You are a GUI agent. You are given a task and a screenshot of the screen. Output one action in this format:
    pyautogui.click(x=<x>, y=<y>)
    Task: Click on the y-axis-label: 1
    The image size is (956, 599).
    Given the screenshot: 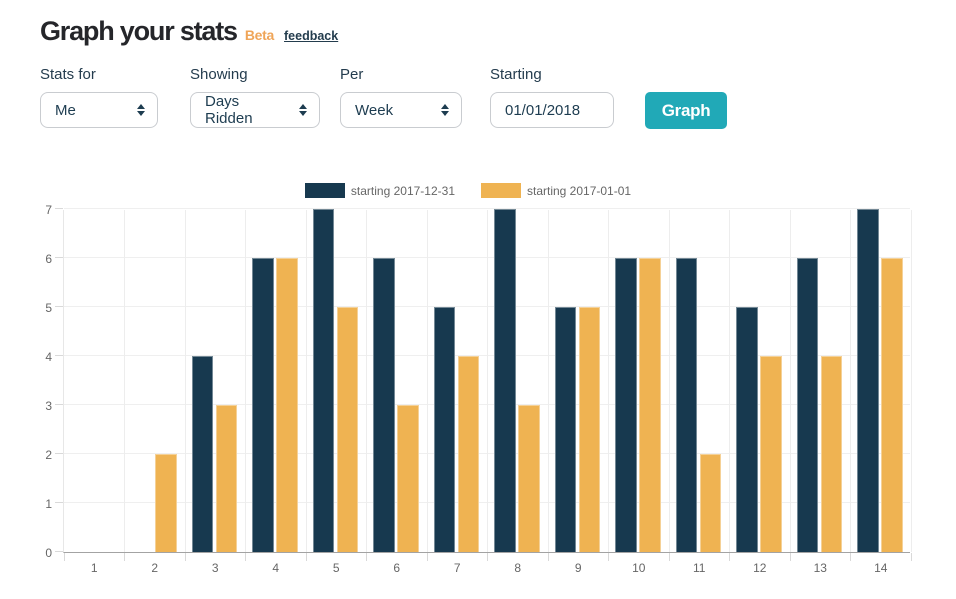 What is the action you would take?
    pyautogui.click(x=48, y=504)
    